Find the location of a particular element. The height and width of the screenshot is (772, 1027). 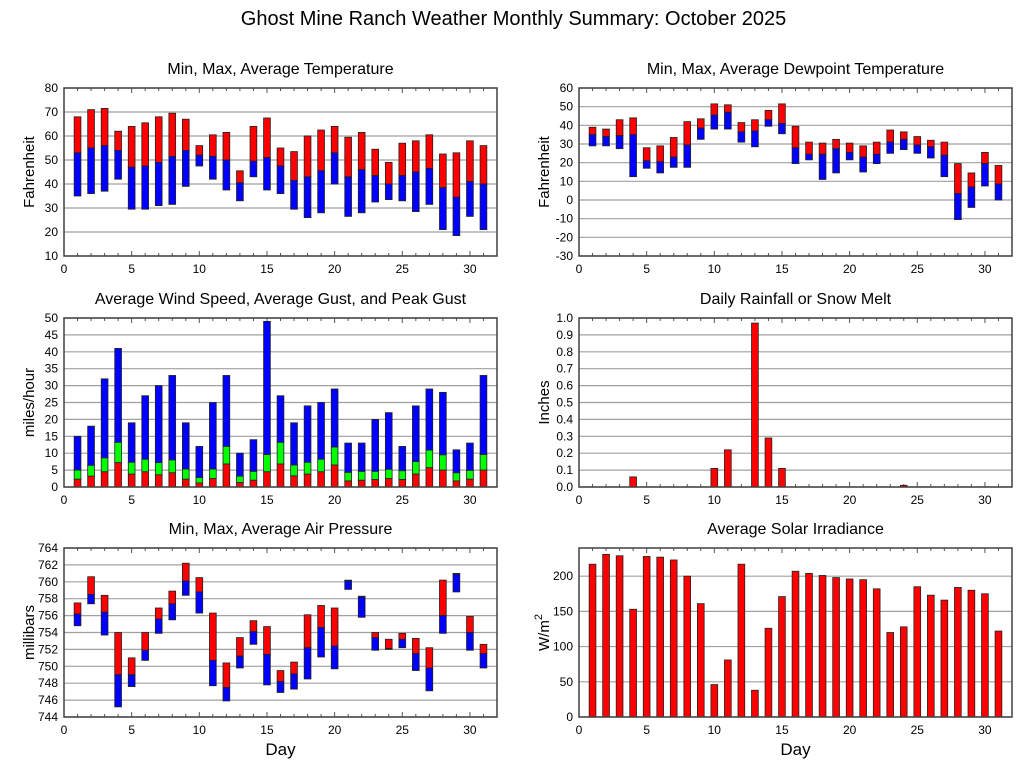

y-tick-label: 30 is located at coordinates (52, 386).